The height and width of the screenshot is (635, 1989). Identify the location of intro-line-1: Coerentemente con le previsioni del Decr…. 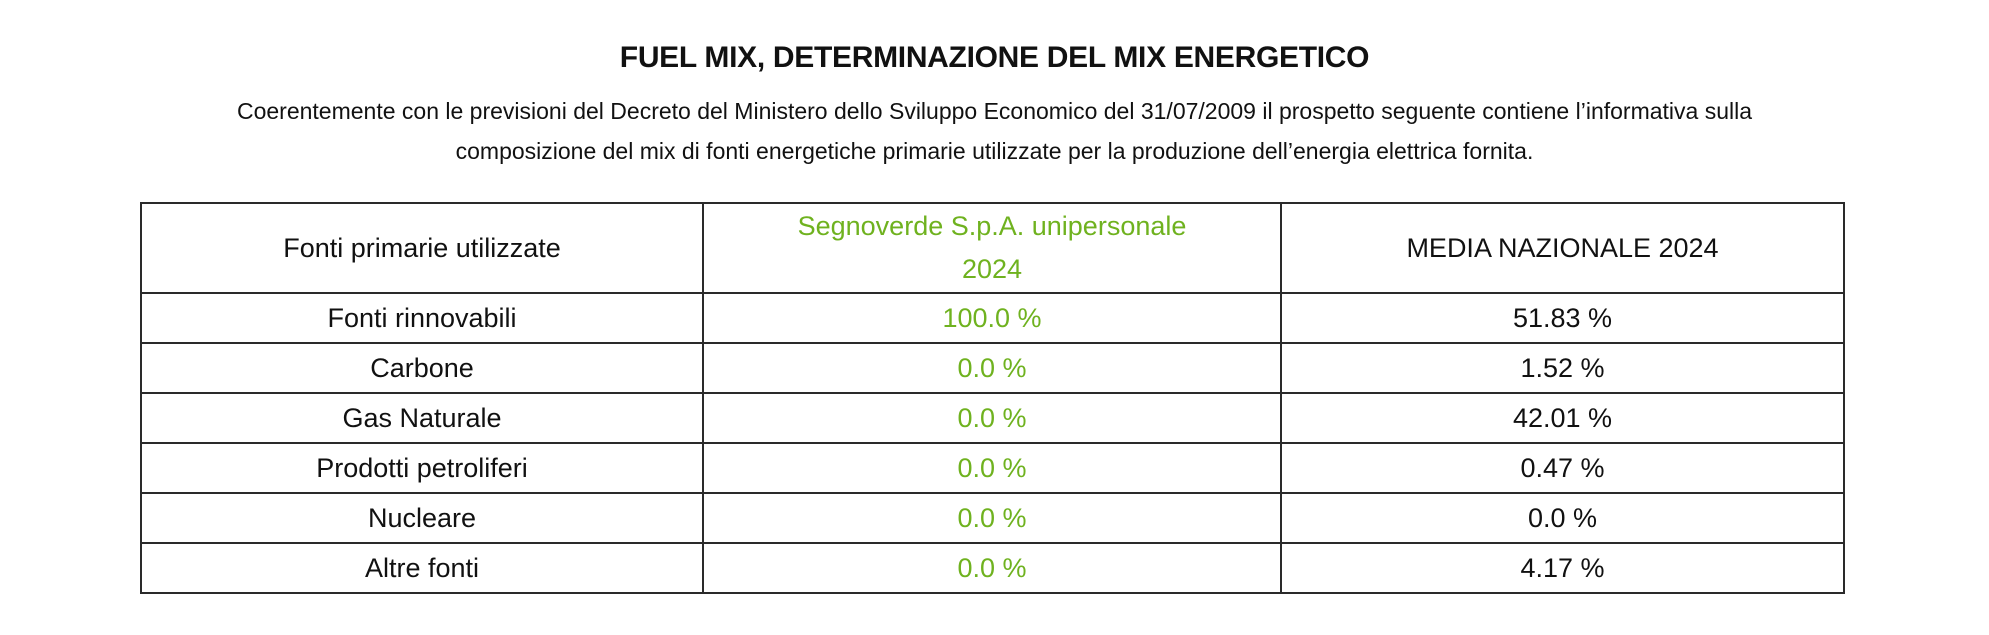
(994, 111).